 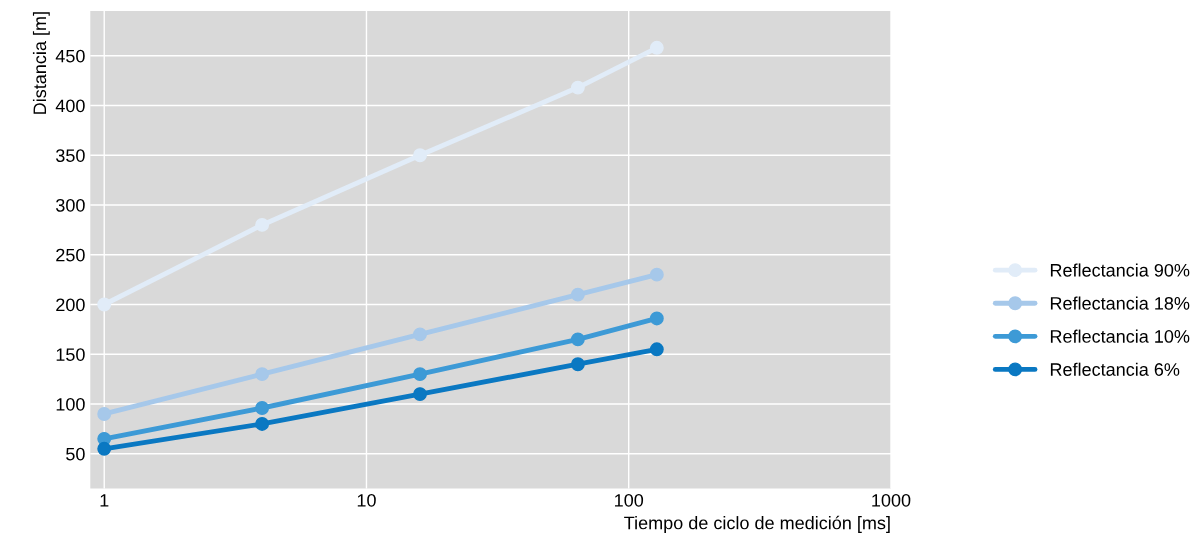 What do you see at coordinates (70, 354) in the screenshot?
I see `y-tick-label: 150` at bounding box center [70, 354].